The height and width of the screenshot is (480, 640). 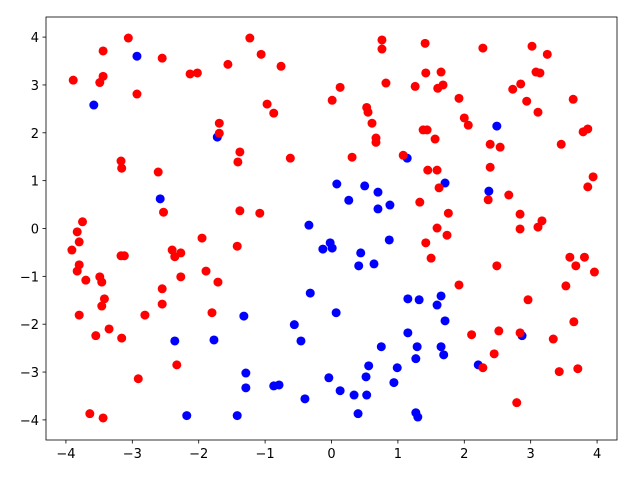 I want to click on x-tick-label: −2, so click(x=198, y=454).